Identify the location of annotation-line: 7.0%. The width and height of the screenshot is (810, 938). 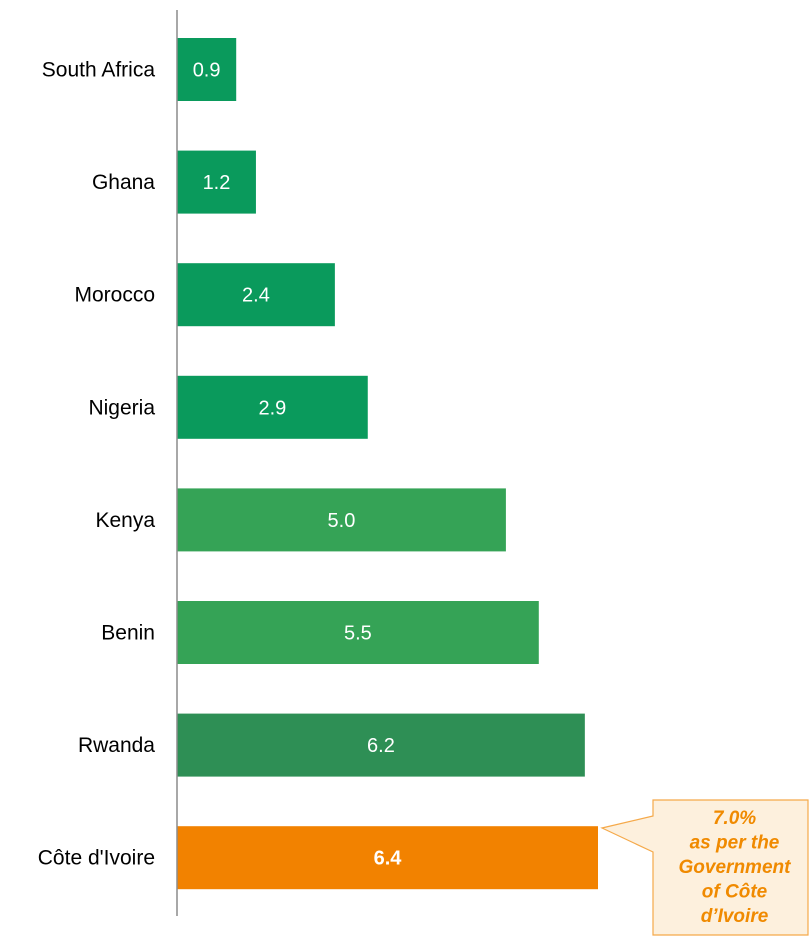
(734, 818).